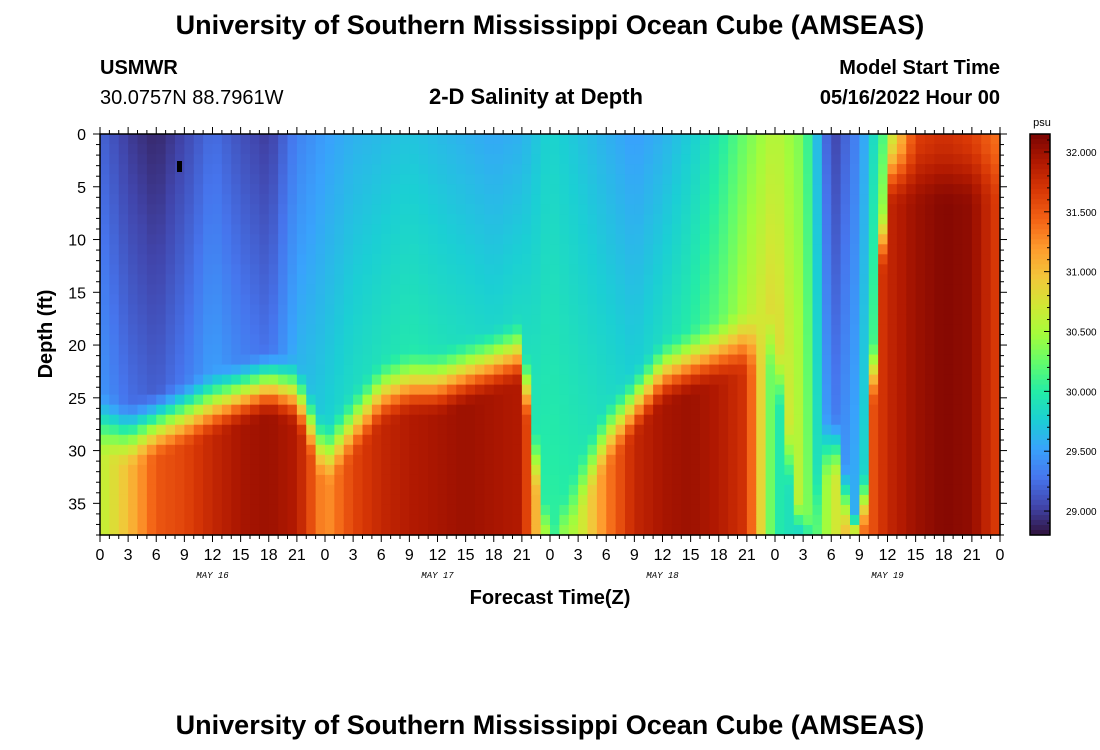 This screenshot has height=750, width=1100. What do you see at coordinates (77, 452) in the screenshot?
I see `y-tick-label: 30` at bounding box center [77, 452].